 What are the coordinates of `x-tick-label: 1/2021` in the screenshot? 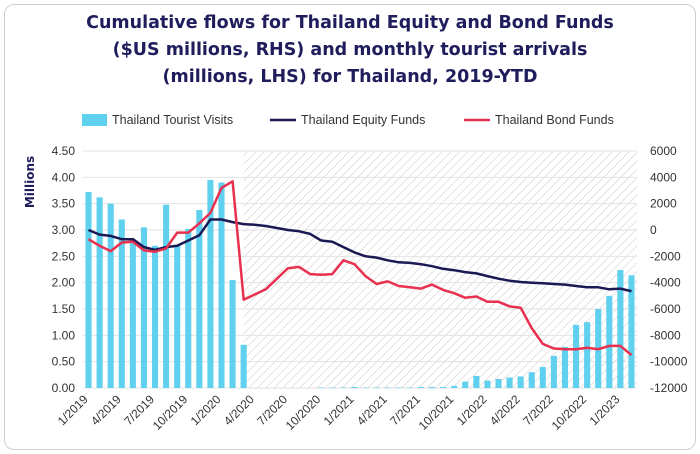 It's located at (339, 410).